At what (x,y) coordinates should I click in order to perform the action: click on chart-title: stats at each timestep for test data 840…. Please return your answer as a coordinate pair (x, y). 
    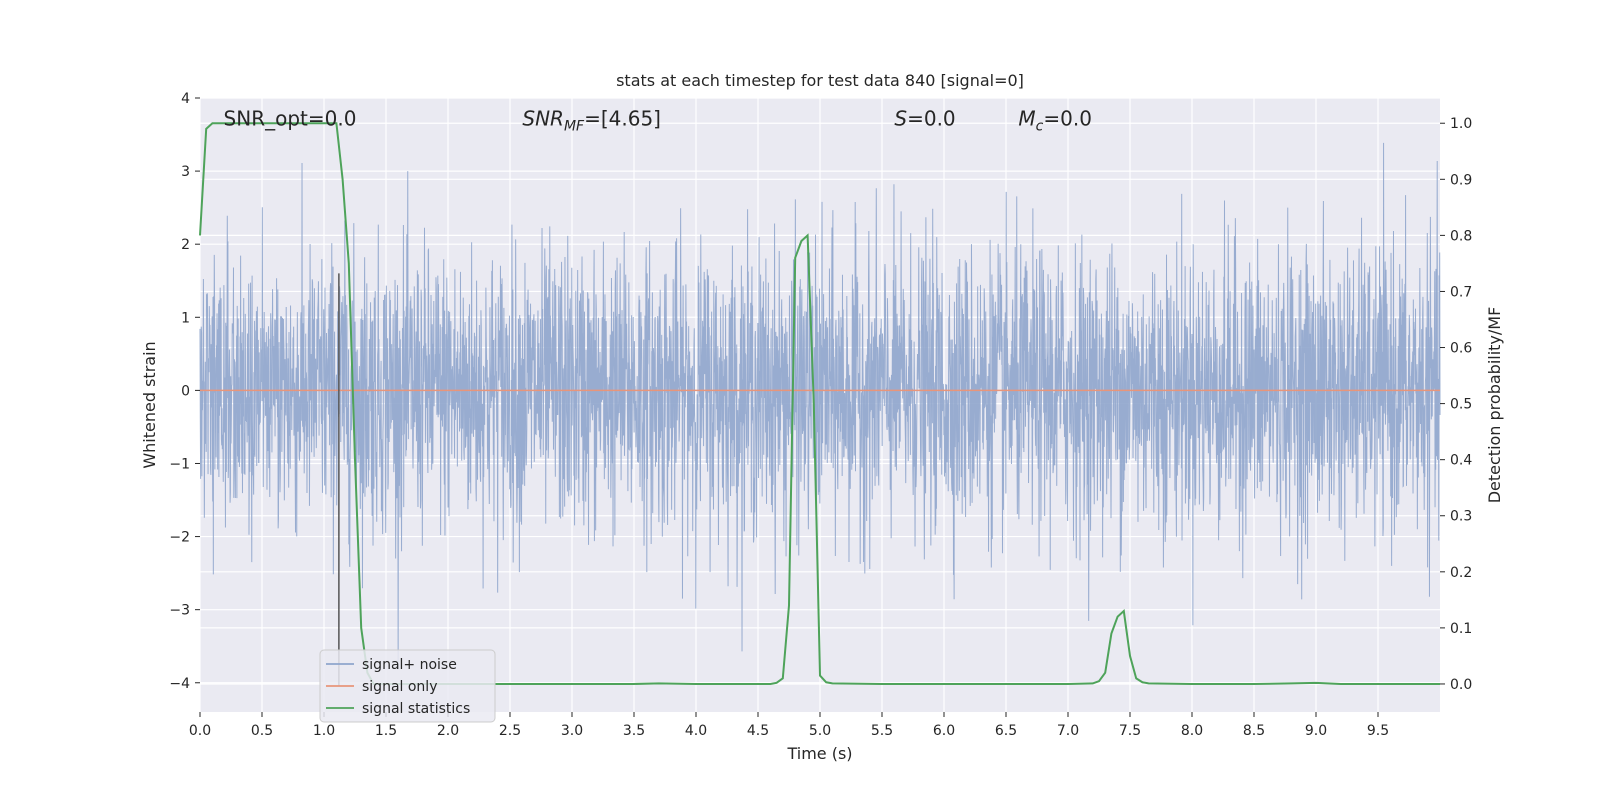
    Looking at the image, I should click on (820, 80).